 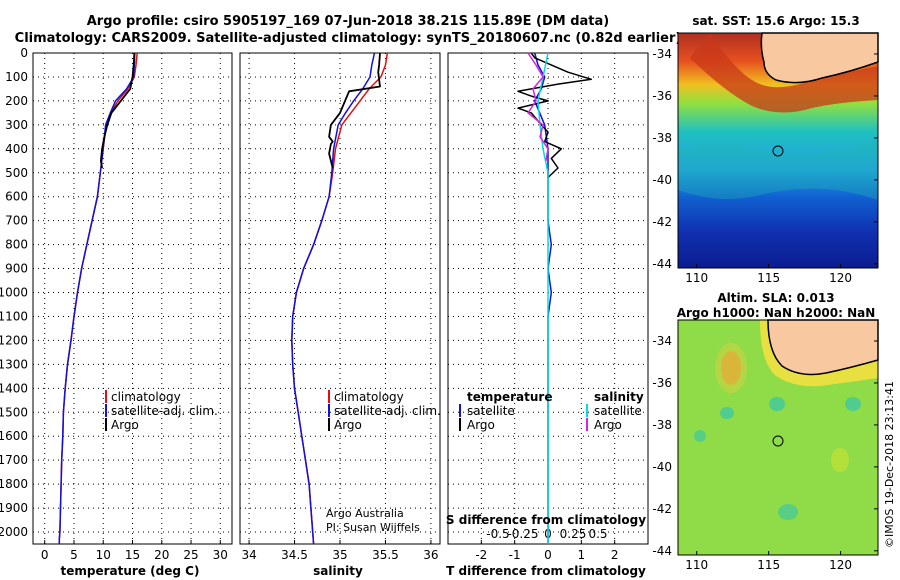 I want to click on x-tick-label: 1, so click(x=582, y=555).